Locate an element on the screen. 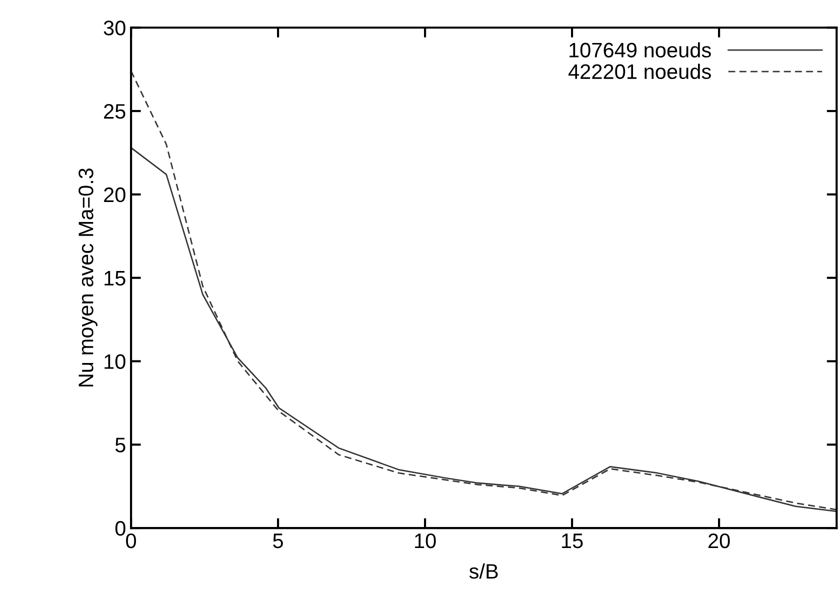 The height and width of the screenshot is (614, 840). x-tick-label: 20 is located at coordinates (719, 540).